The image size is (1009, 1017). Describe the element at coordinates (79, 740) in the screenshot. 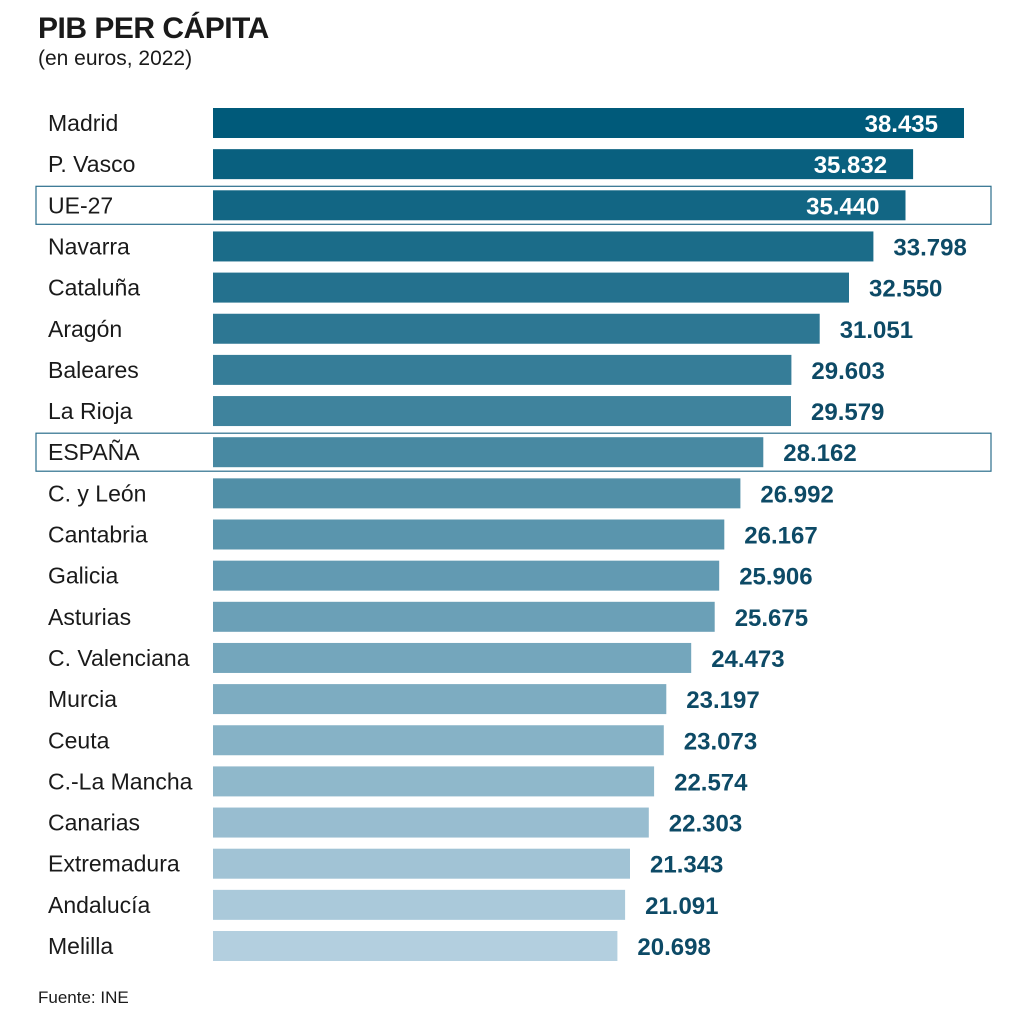

I see `category-label: Ceuta` at that location.